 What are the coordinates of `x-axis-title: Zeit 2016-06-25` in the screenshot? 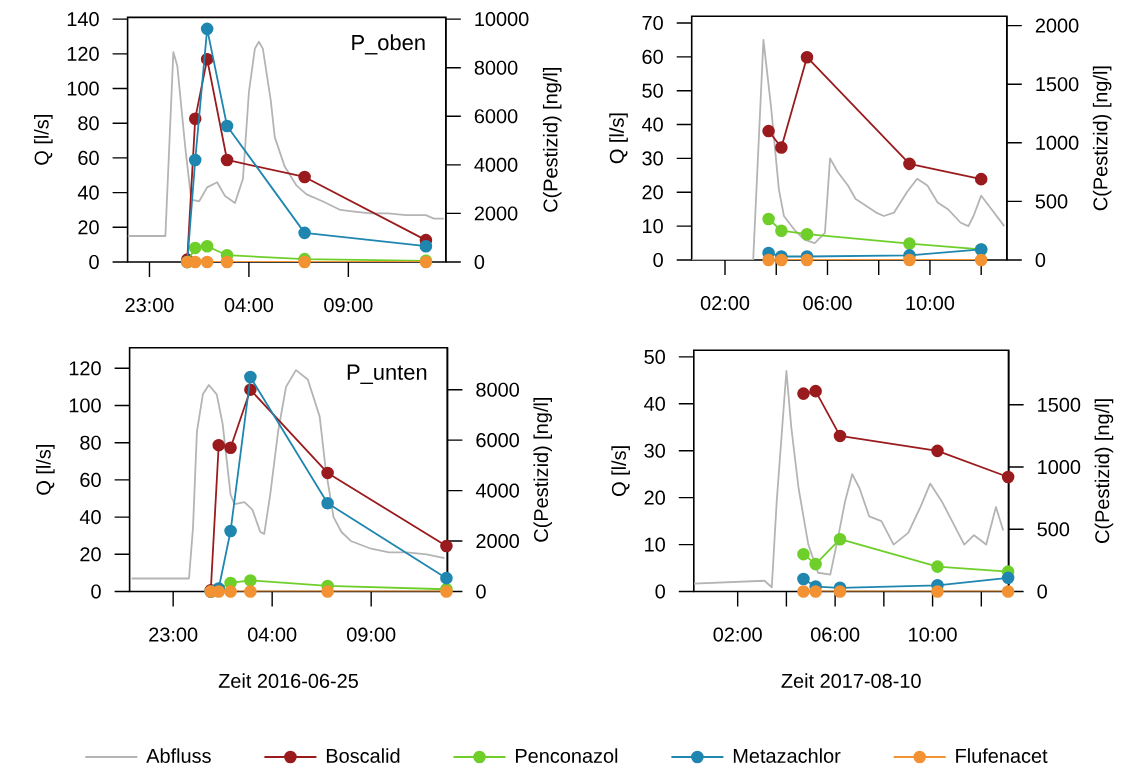 It's located at (288, 680).